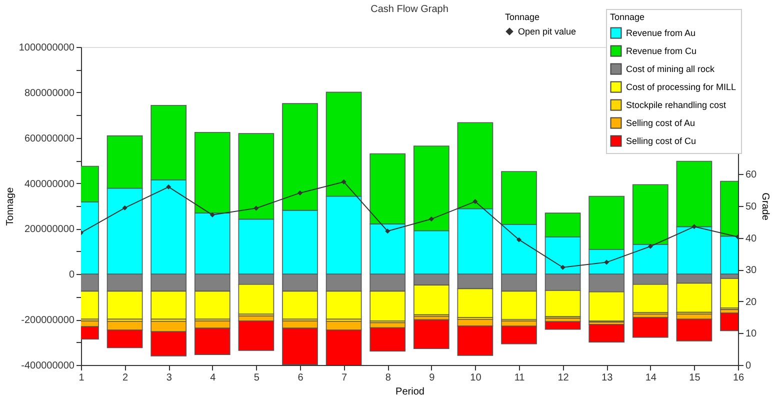 The height and width of the screenshot is (409, 781). What do you see at coordinates (71, 275) in the screenshot?
I see `y-tick-label: 0` at bounding box center [71, 275].